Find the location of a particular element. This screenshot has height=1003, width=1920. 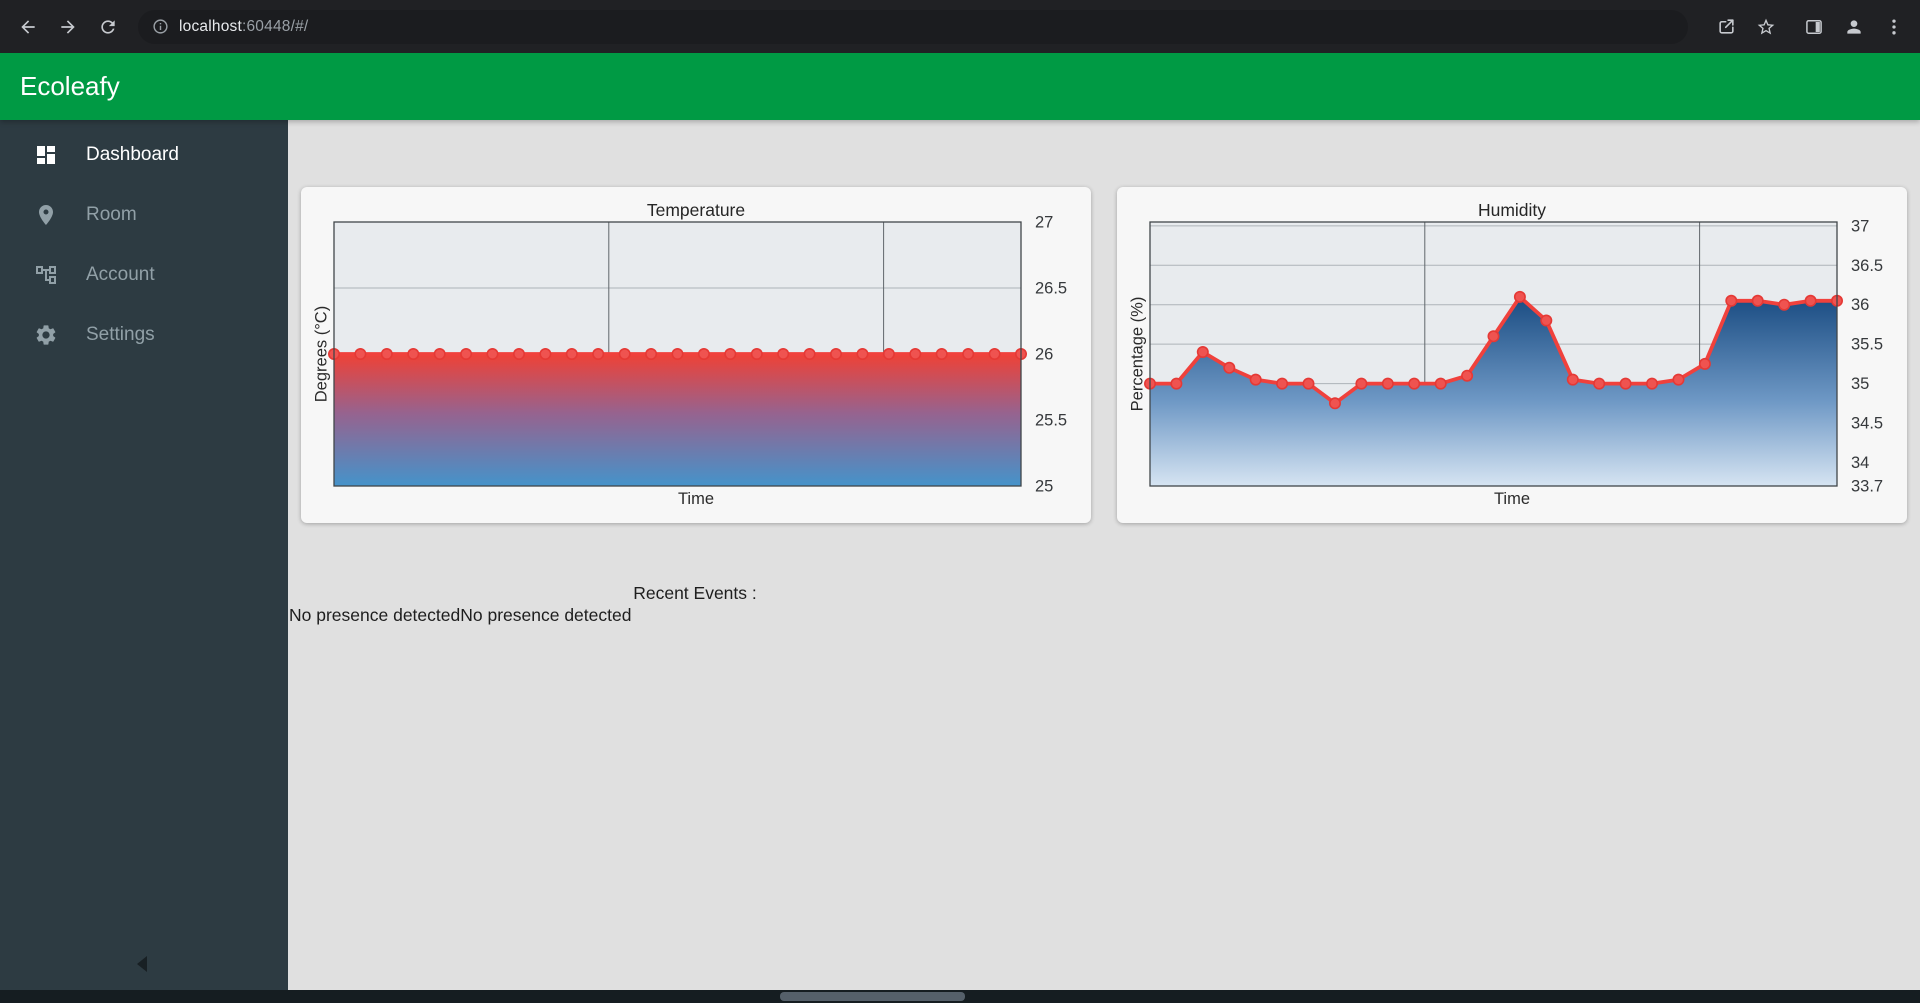

avatar-icon is located at coordinates (1854, 26).